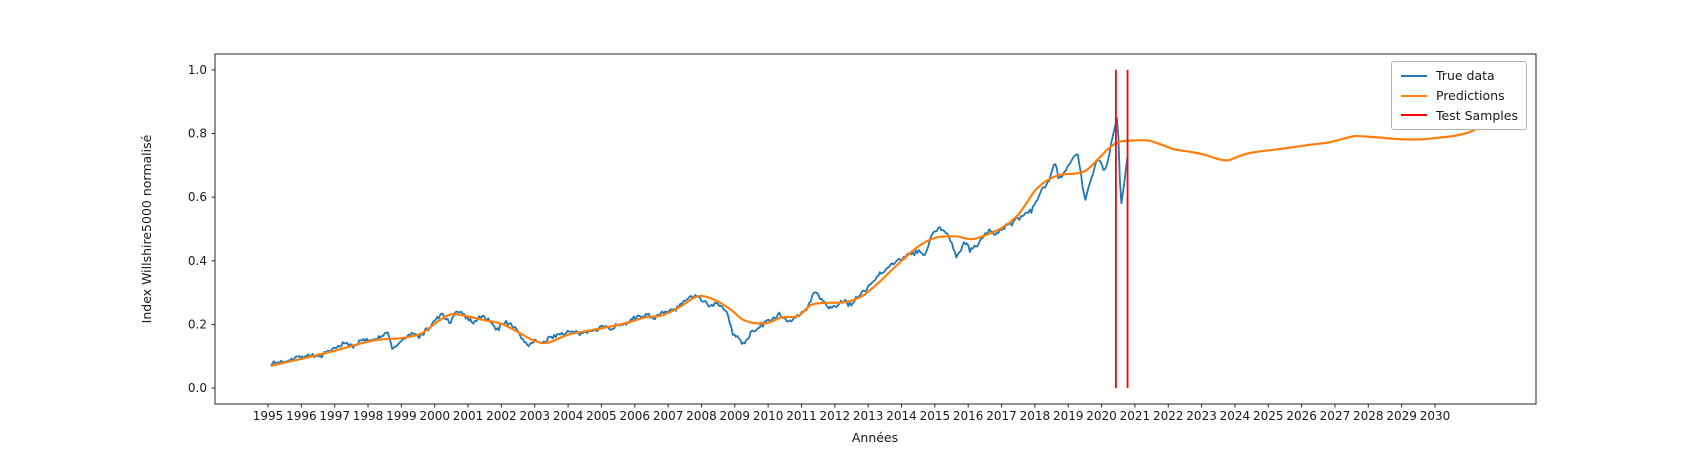  I want to click on x-tick-label: 2020, so click(1101, 416).